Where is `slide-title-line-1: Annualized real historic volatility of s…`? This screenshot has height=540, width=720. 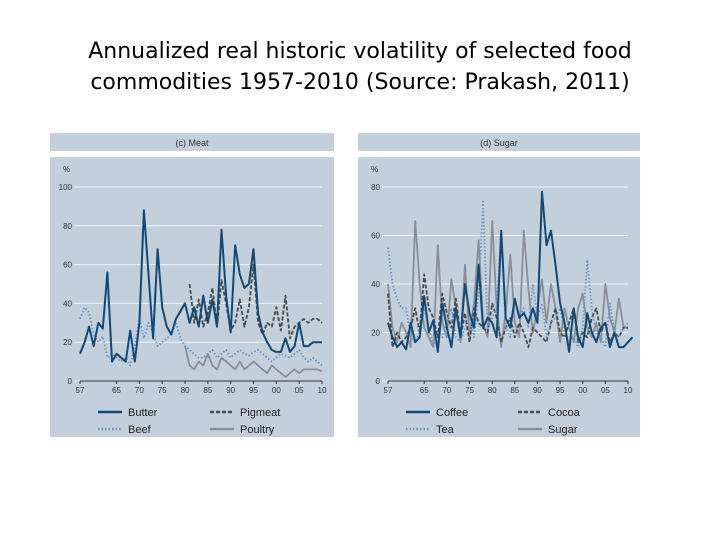 slide-title-line-1: Annualized real historic volatility of s… is located at coordinates (360, 51).